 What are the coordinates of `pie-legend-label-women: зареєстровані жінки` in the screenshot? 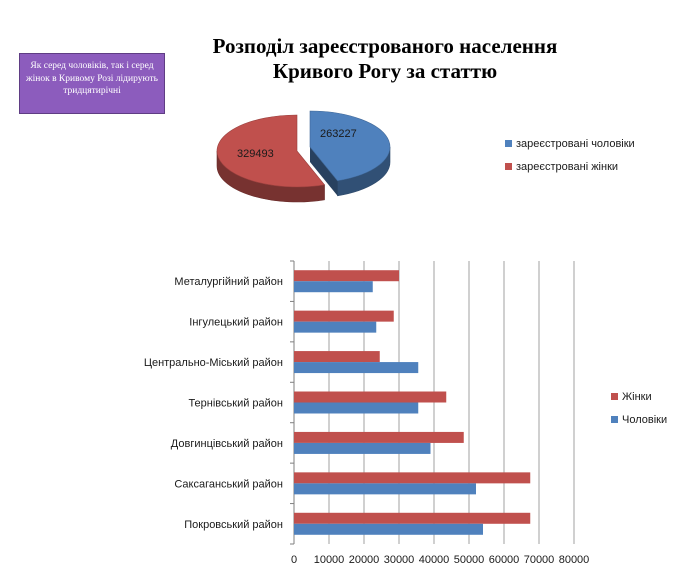 It's located at (567, 167).